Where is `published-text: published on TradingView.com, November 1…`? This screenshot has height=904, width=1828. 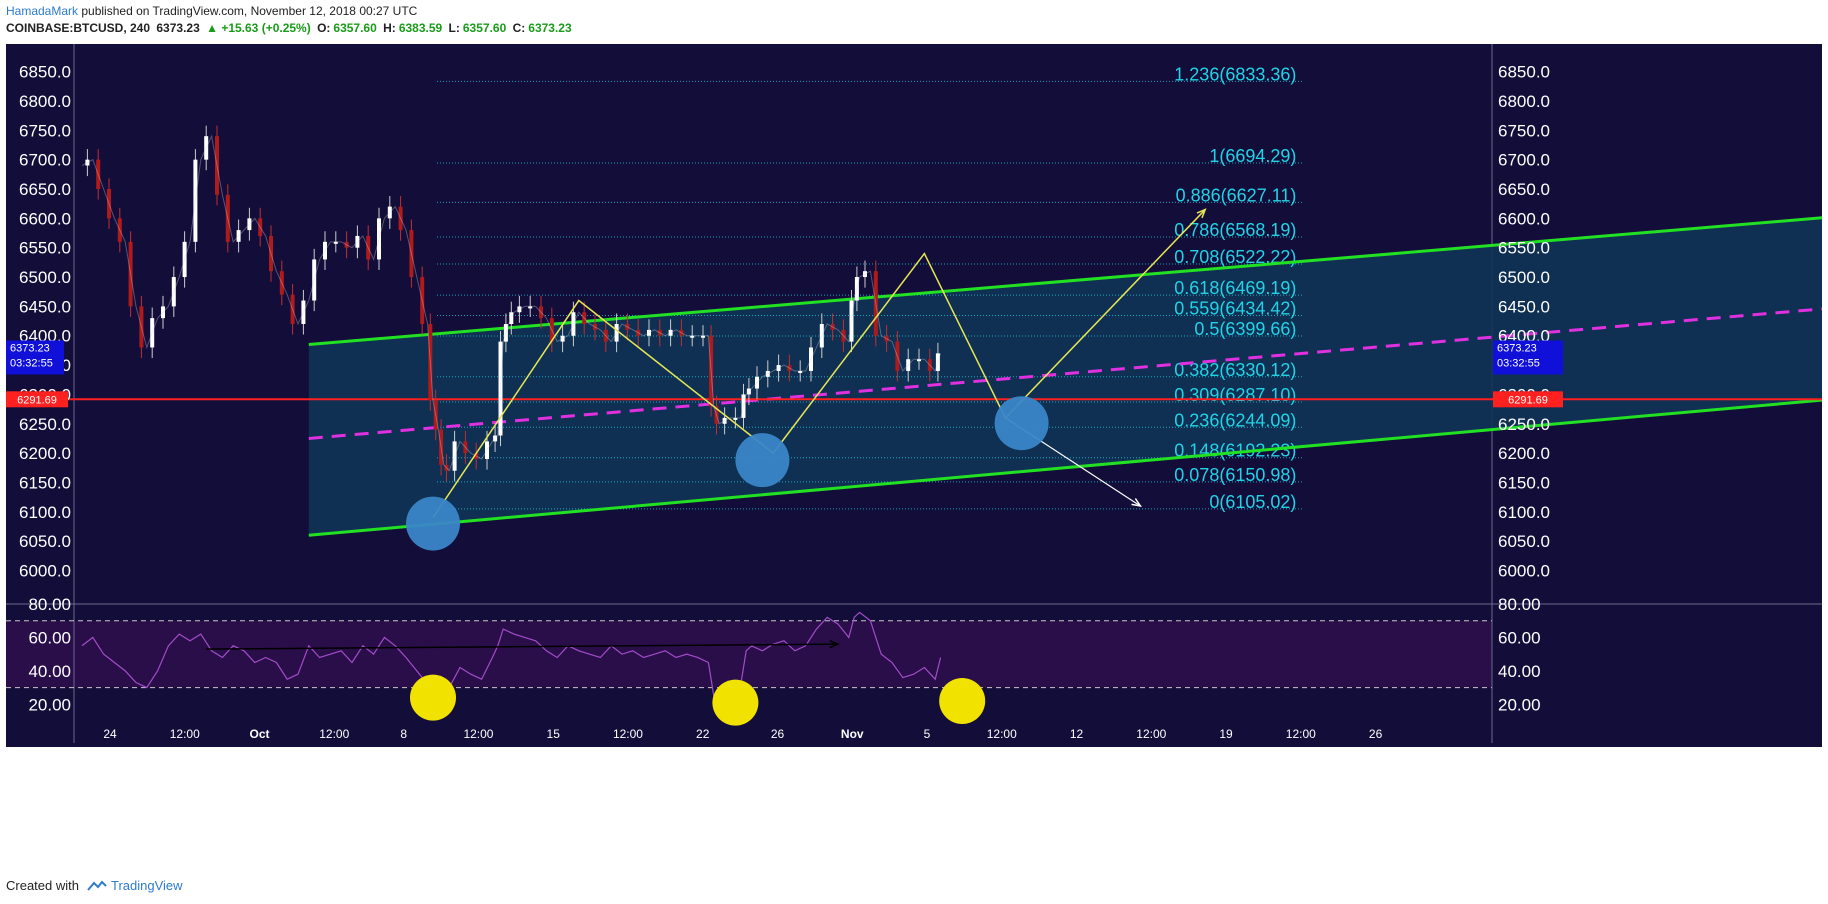
published-text: published on TradingView.com, November 1… is located at coordinates (248, 11).